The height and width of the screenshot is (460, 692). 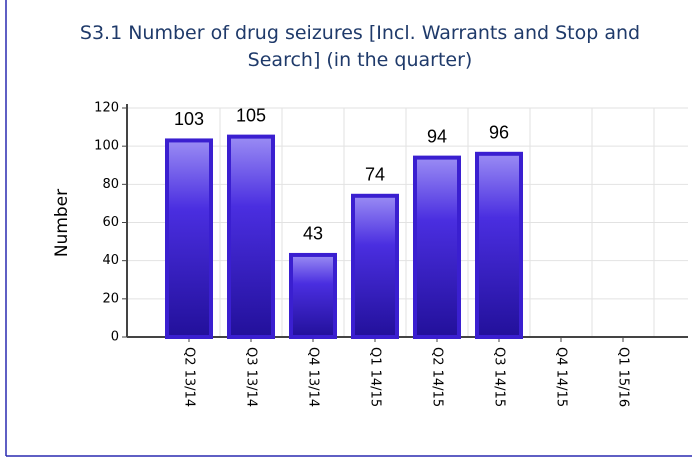 I want to click on x-tick-label: Q4 14/15, so click(x=561, y=377).